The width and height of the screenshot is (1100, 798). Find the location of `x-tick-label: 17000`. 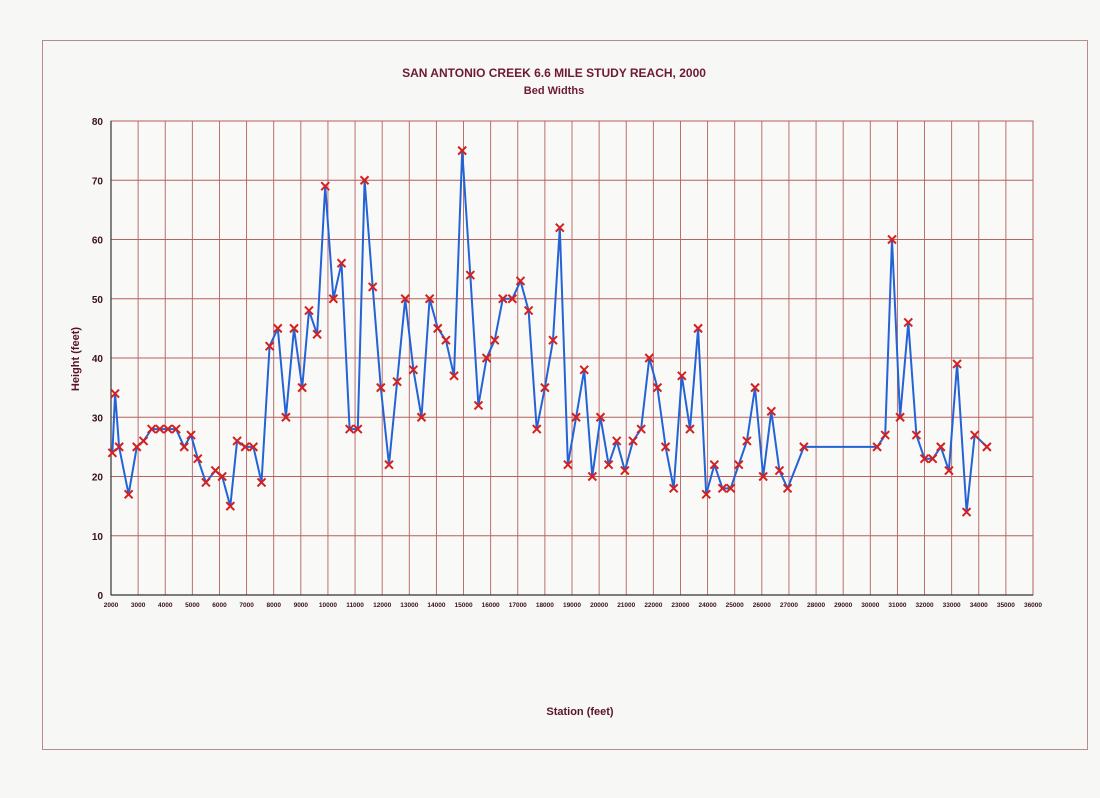

x-tick-label: 17000 is located at coordinates (518, 605).